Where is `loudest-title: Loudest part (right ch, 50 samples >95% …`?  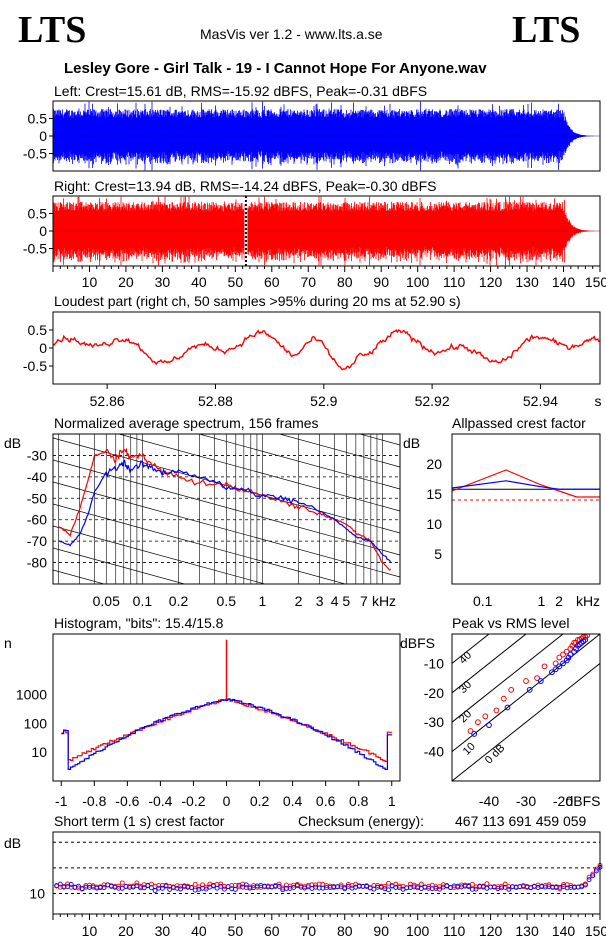 loudest-title: Loudest part (right ch, 50 samples >95% … is located at coordinates (257, 301).